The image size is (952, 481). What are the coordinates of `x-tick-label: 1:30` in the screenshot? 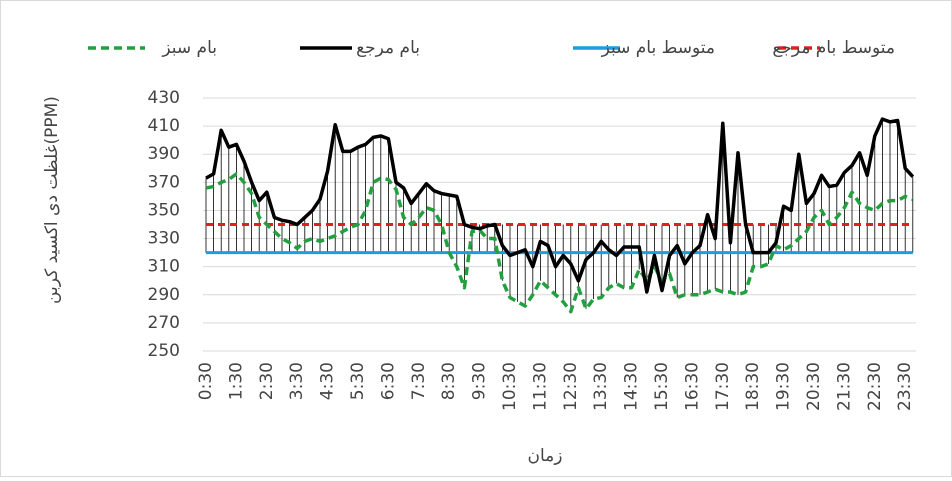 It's located at (236, 381).